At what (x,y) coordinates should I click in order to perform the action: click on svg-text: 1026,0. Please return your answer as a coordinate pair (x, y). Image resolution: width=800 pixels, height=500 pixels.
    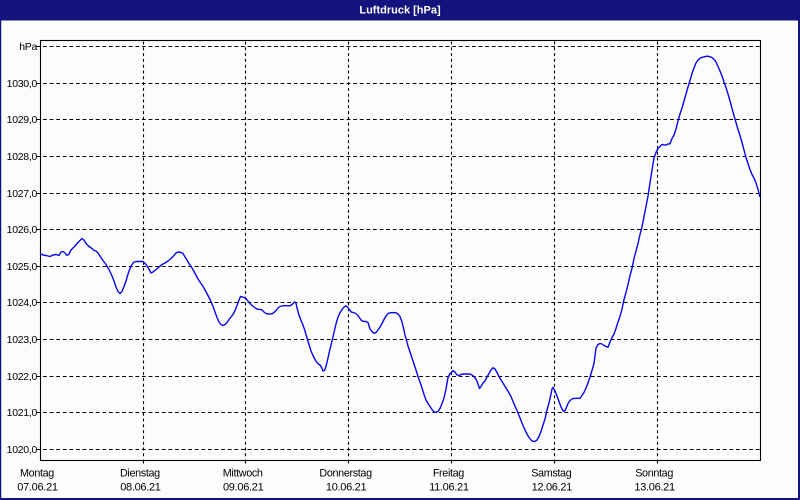
    Looking at the image, I should click on (22, 230).